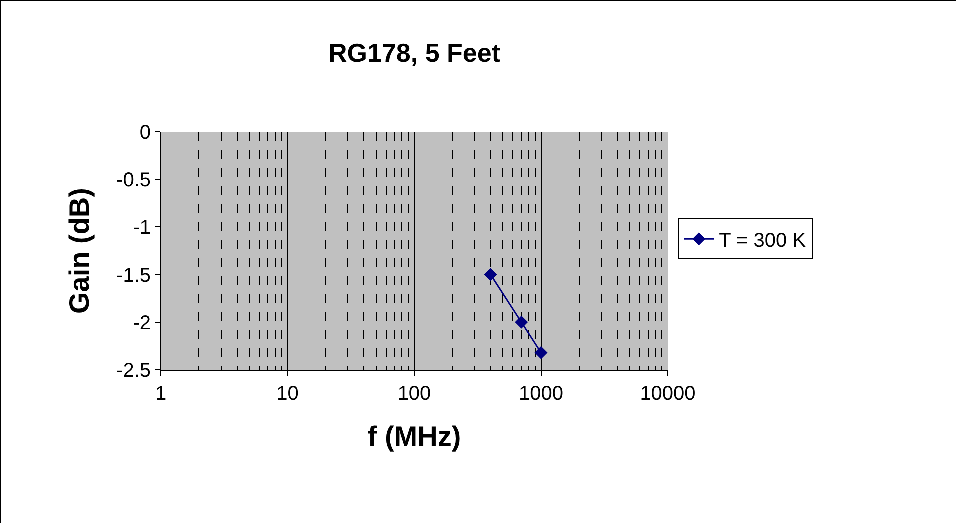 This screenshot has height=523, width=956. What do you see at coordinates (287, 394) in the screenshot?
I see `x-tick-label: 10` at bounding box center [287, 394].